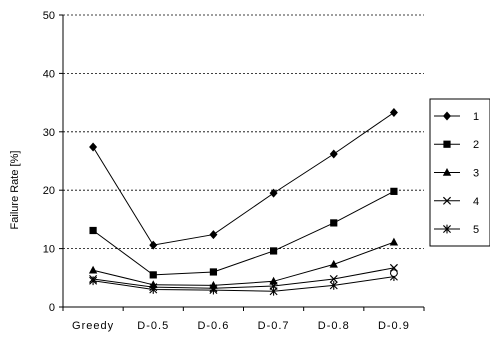 This screenshot has height=348, width=490. What do you see at coordinates (333, 278) in the screenshot?
I see `data-point-4-D-0.8` at bounding box center [333, 278].